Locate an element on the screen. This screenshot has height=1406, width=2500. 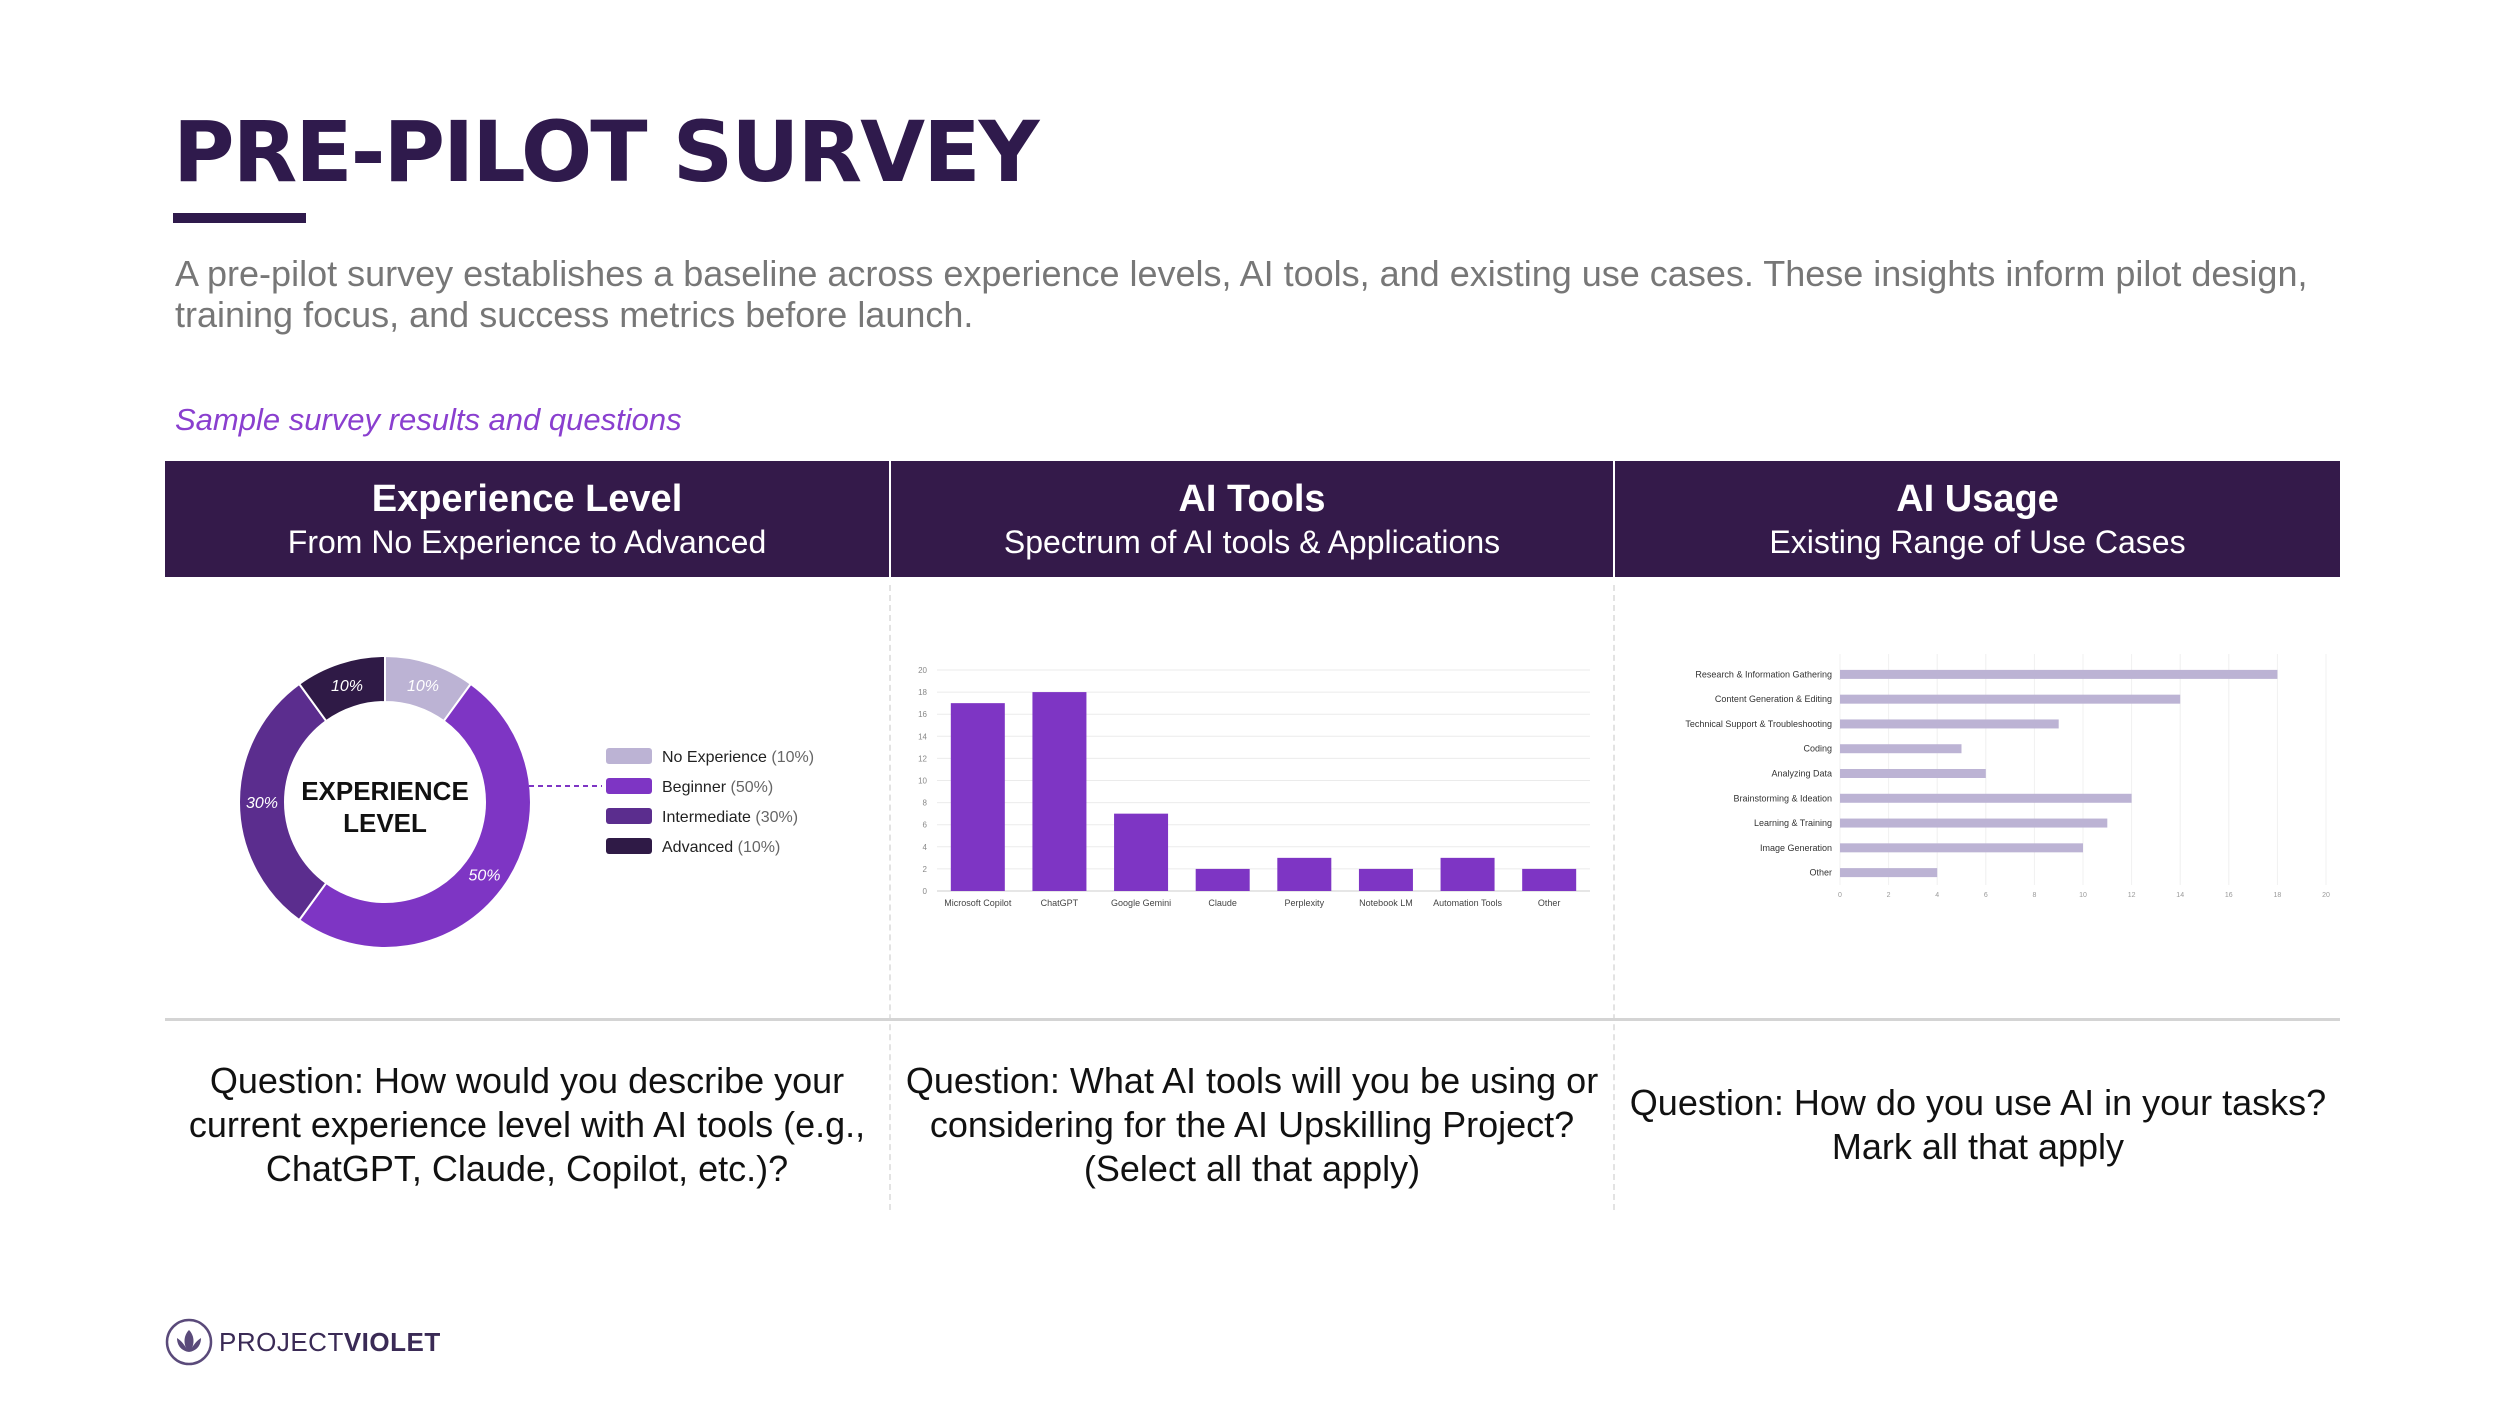
header-subtitle: Existing Range of Use Cases is located at coordinates (1977, 542).